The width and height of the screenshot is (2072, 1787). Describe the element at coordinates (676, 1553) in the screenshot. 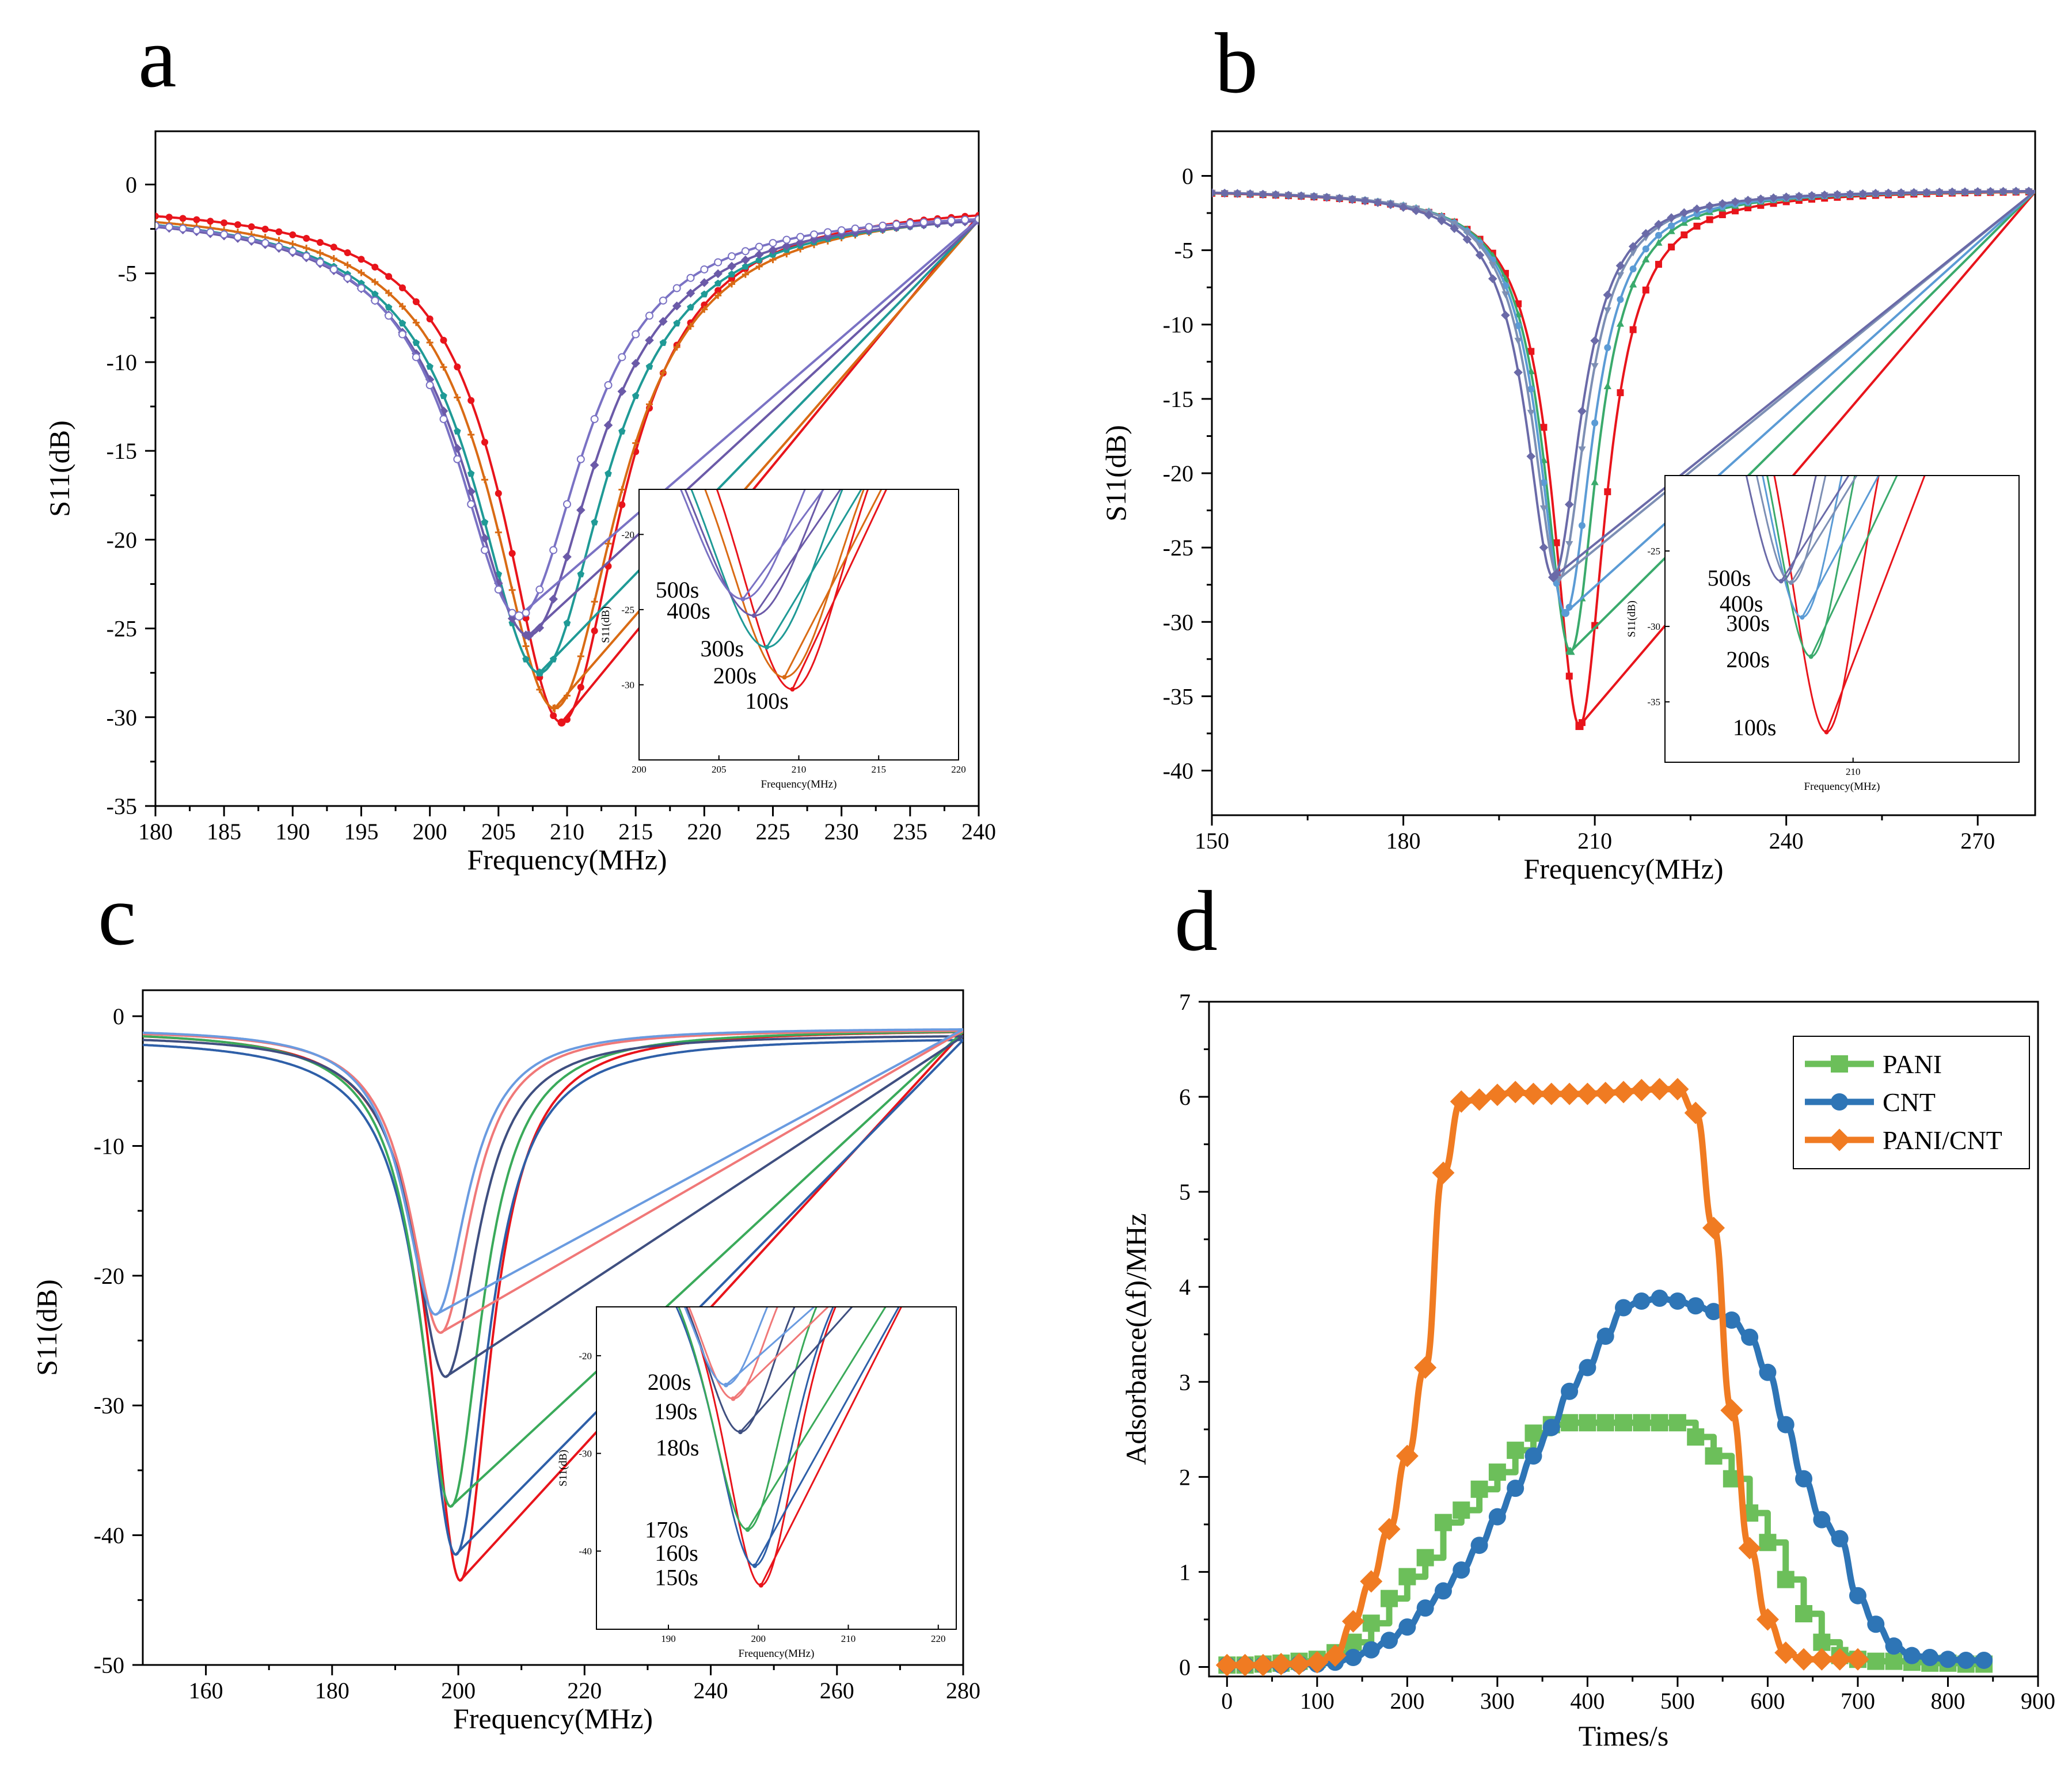

I see `inset-annotation: 160s` at that location.